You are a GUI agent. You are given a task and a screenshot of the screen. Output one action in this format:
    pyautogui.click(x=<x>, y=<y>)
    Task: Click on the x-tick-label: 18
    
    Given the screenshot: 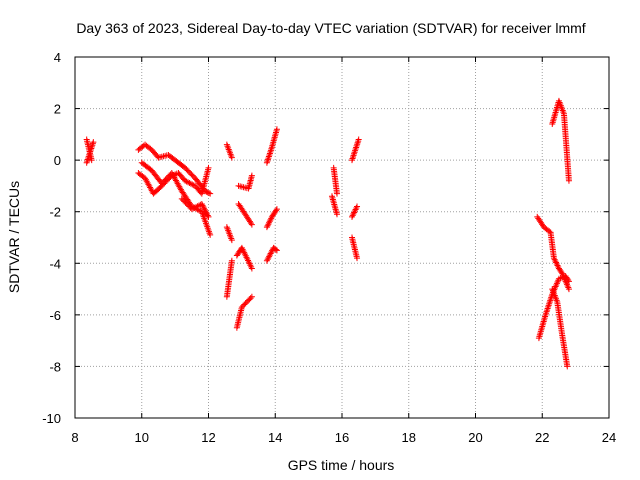 What is the action you would take?
    pyautogui.click(x=409, y=437)
    